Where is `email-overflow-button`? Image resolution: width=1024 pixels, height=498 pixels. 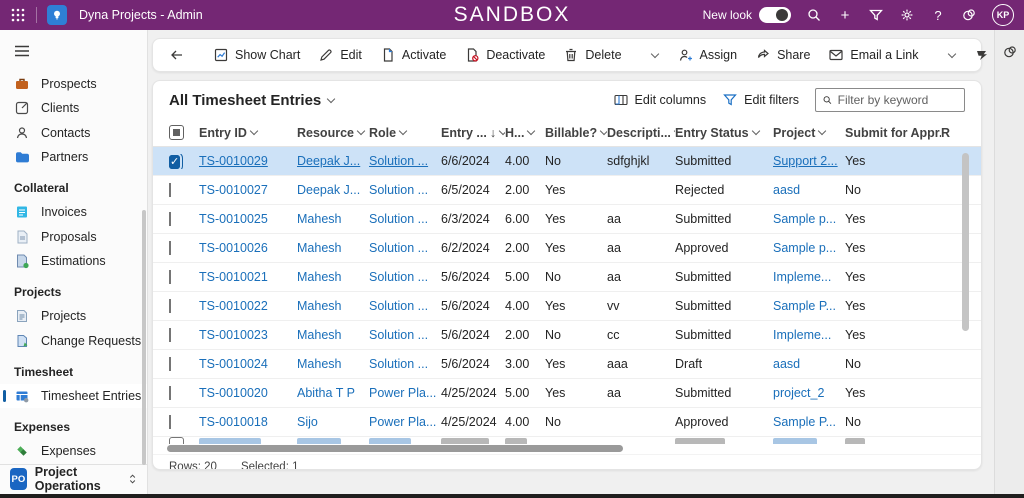 email-overflow-button is located at coordinates (952, 55).